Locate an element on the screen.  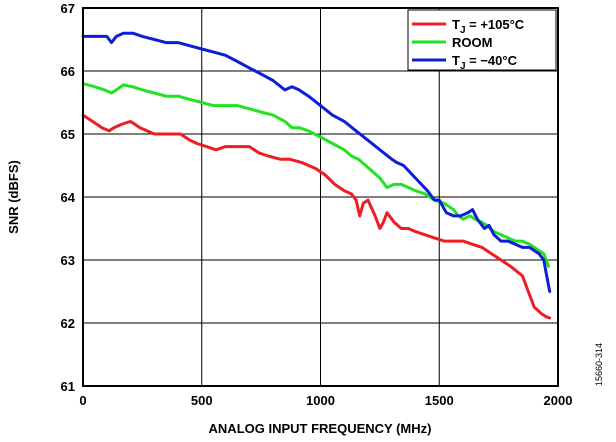
x-tick-label-1000: 1000 is located at coordinates (320, 400).